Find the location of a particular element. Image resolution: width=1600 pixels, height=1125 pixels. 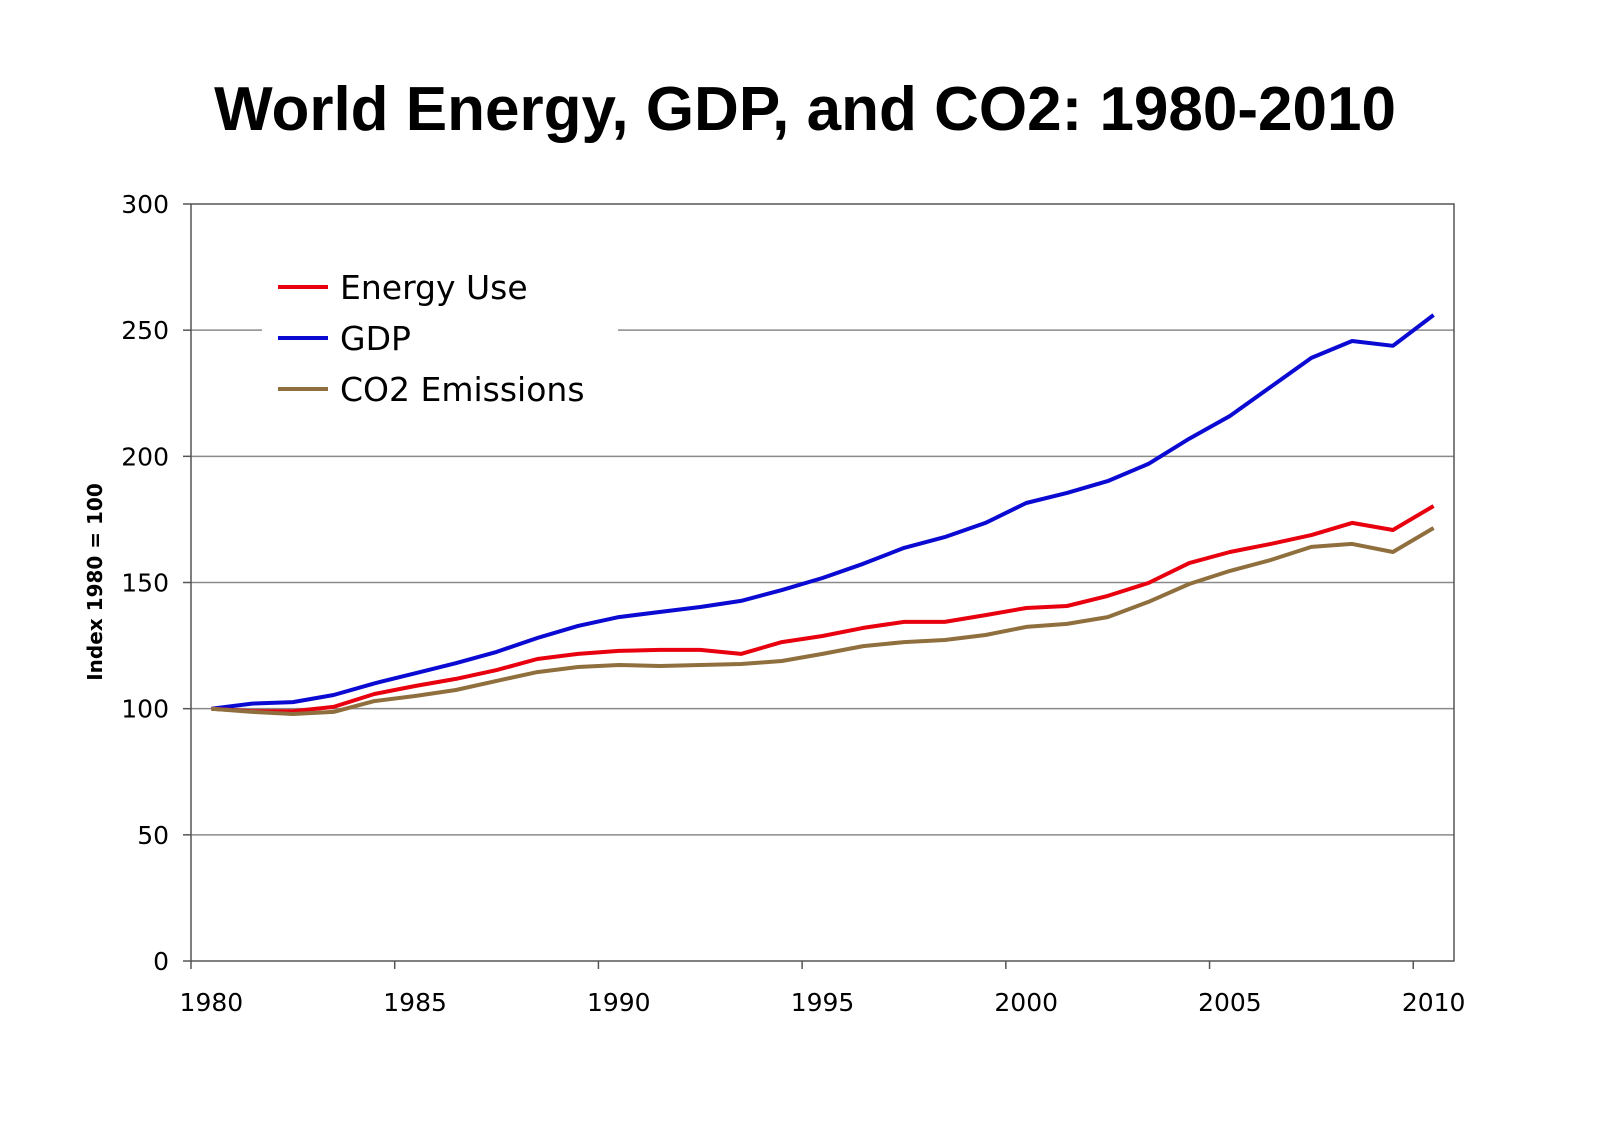

y-tick-label: 100 is located at coordinates (145, 709).